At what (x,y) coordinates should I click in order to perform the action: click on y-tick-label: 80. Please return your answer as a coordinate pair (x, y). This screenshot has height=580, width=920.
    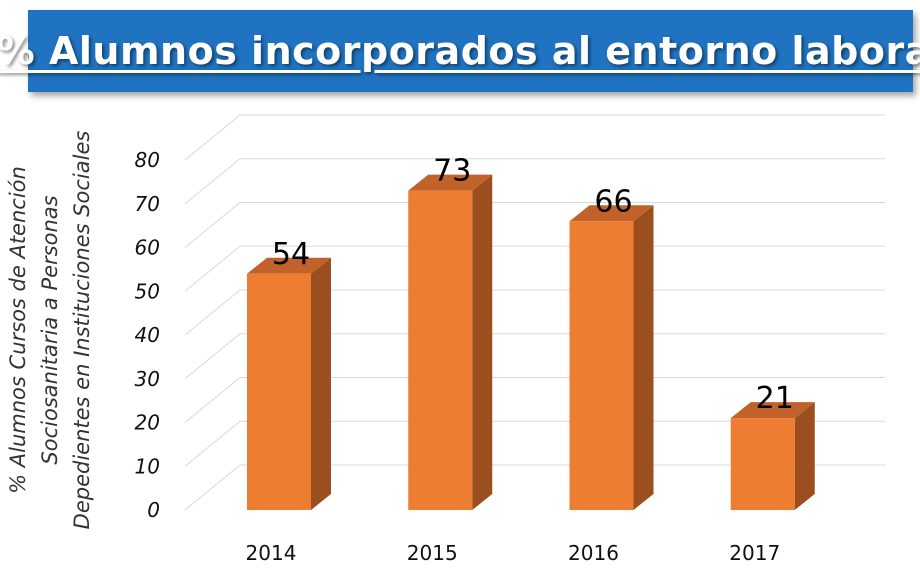
    Looking at the image, I should click on (147, 160).